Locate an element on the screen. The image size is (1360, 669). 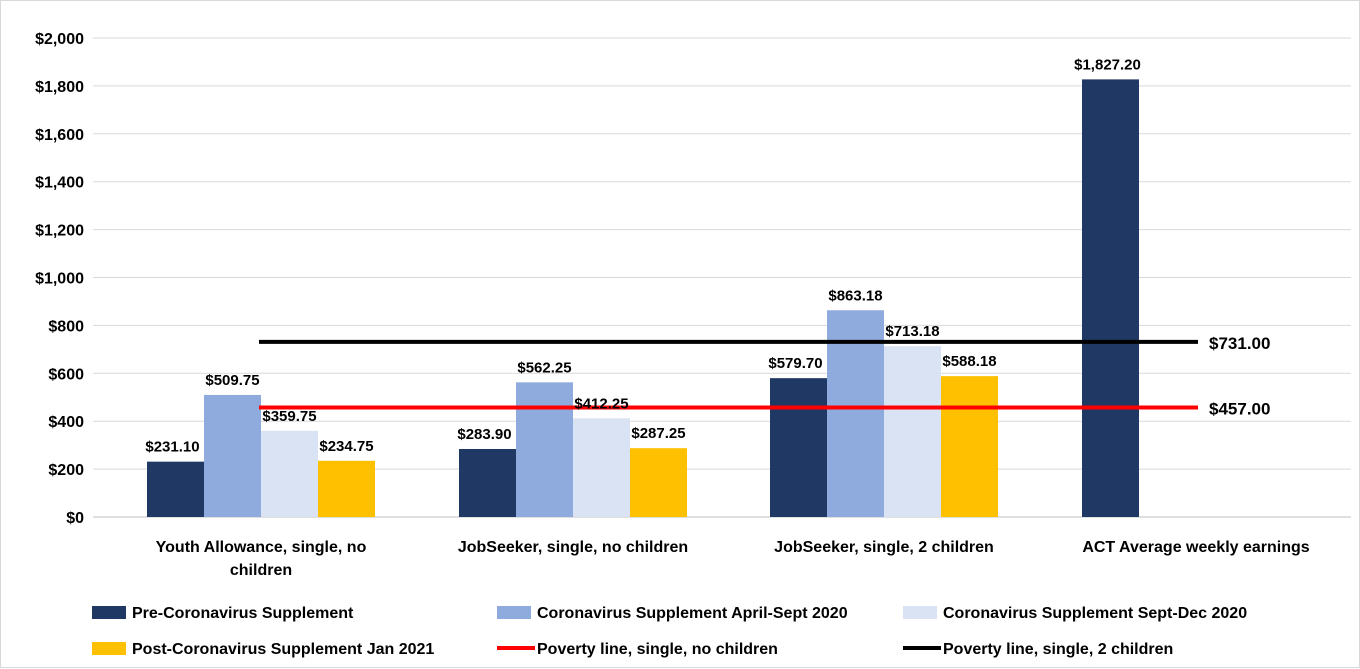
category-label: JobSeeker, single, 2 children is located at coordinates (884, 547).